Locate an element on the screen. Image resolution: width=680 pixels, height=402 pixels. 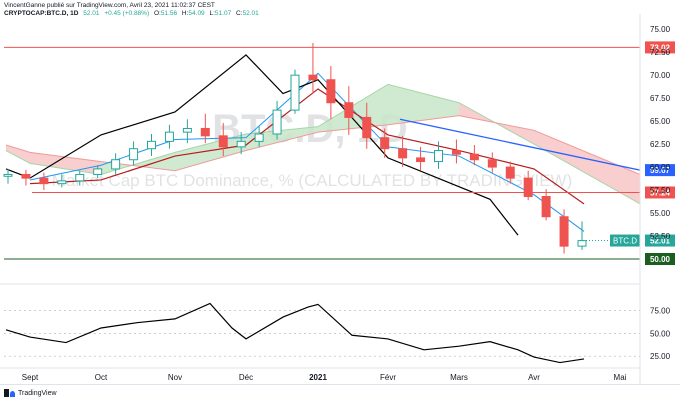
last-price-tag is located at coordinates (660, 240).